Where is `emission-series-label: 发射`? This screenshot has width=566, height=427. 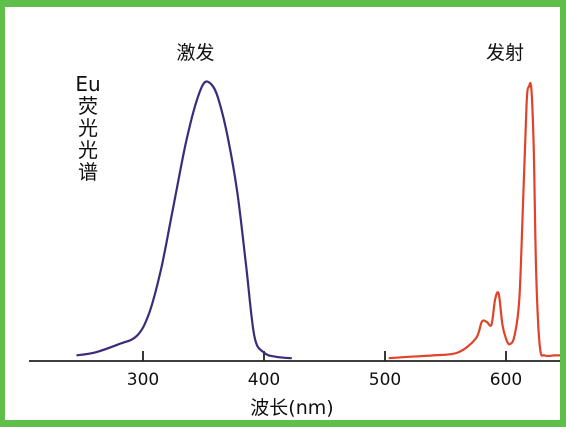
emission-series-label: 发射 is located at coordinates (505, 53).